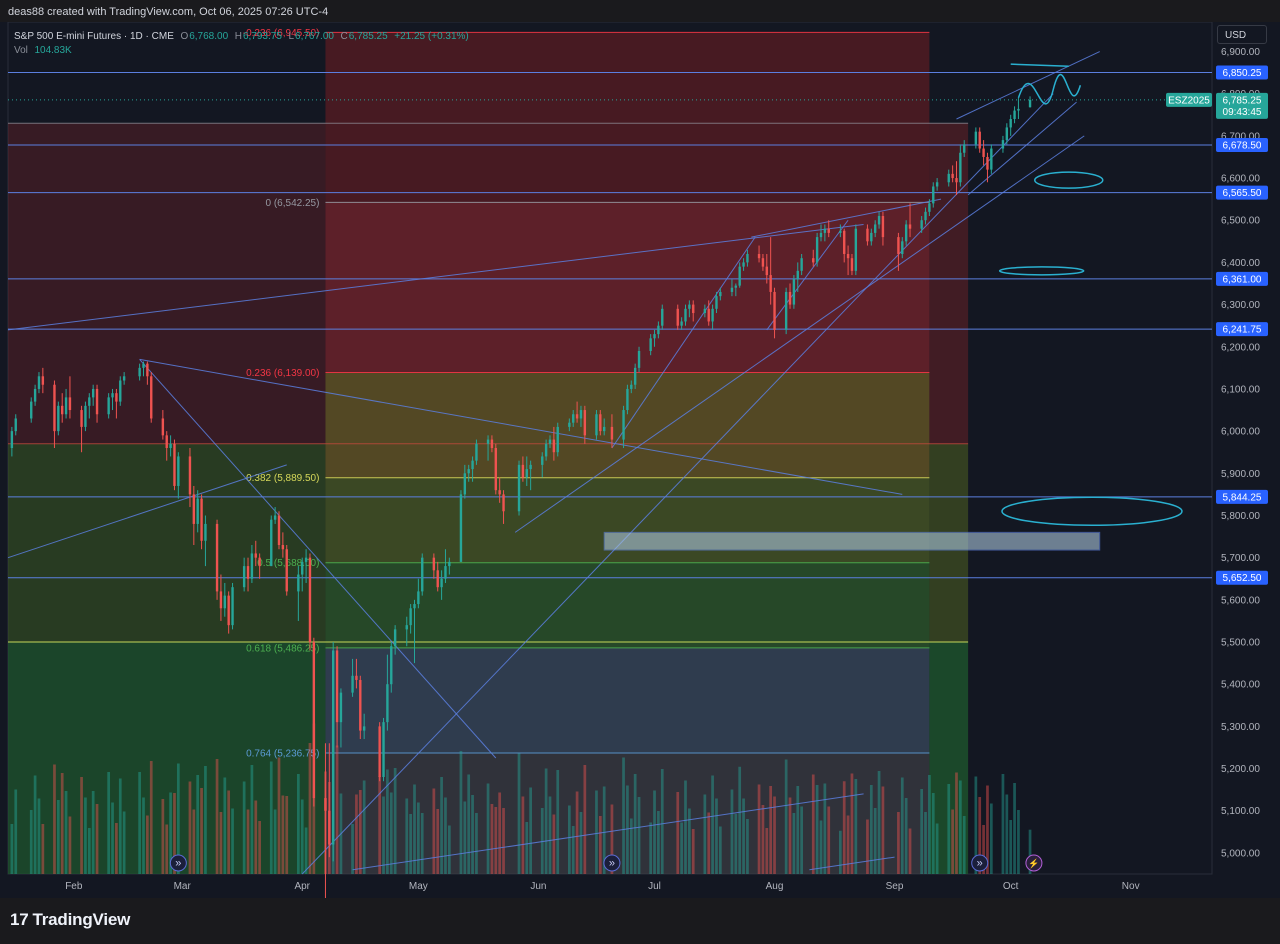 The image size is (1280, 944). I want to click on event-marker-icon, so click(178, 863).